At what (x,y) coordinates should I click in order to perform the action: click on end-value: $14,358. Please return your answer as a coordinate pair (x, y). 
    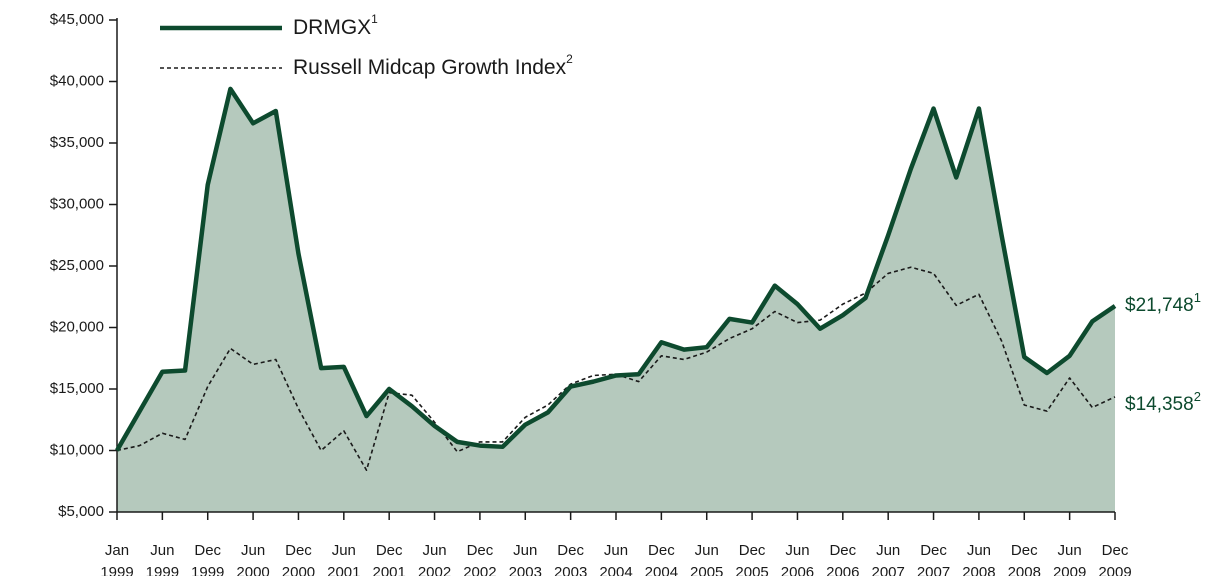
    Looking at the image, I should click on (1159, 404).